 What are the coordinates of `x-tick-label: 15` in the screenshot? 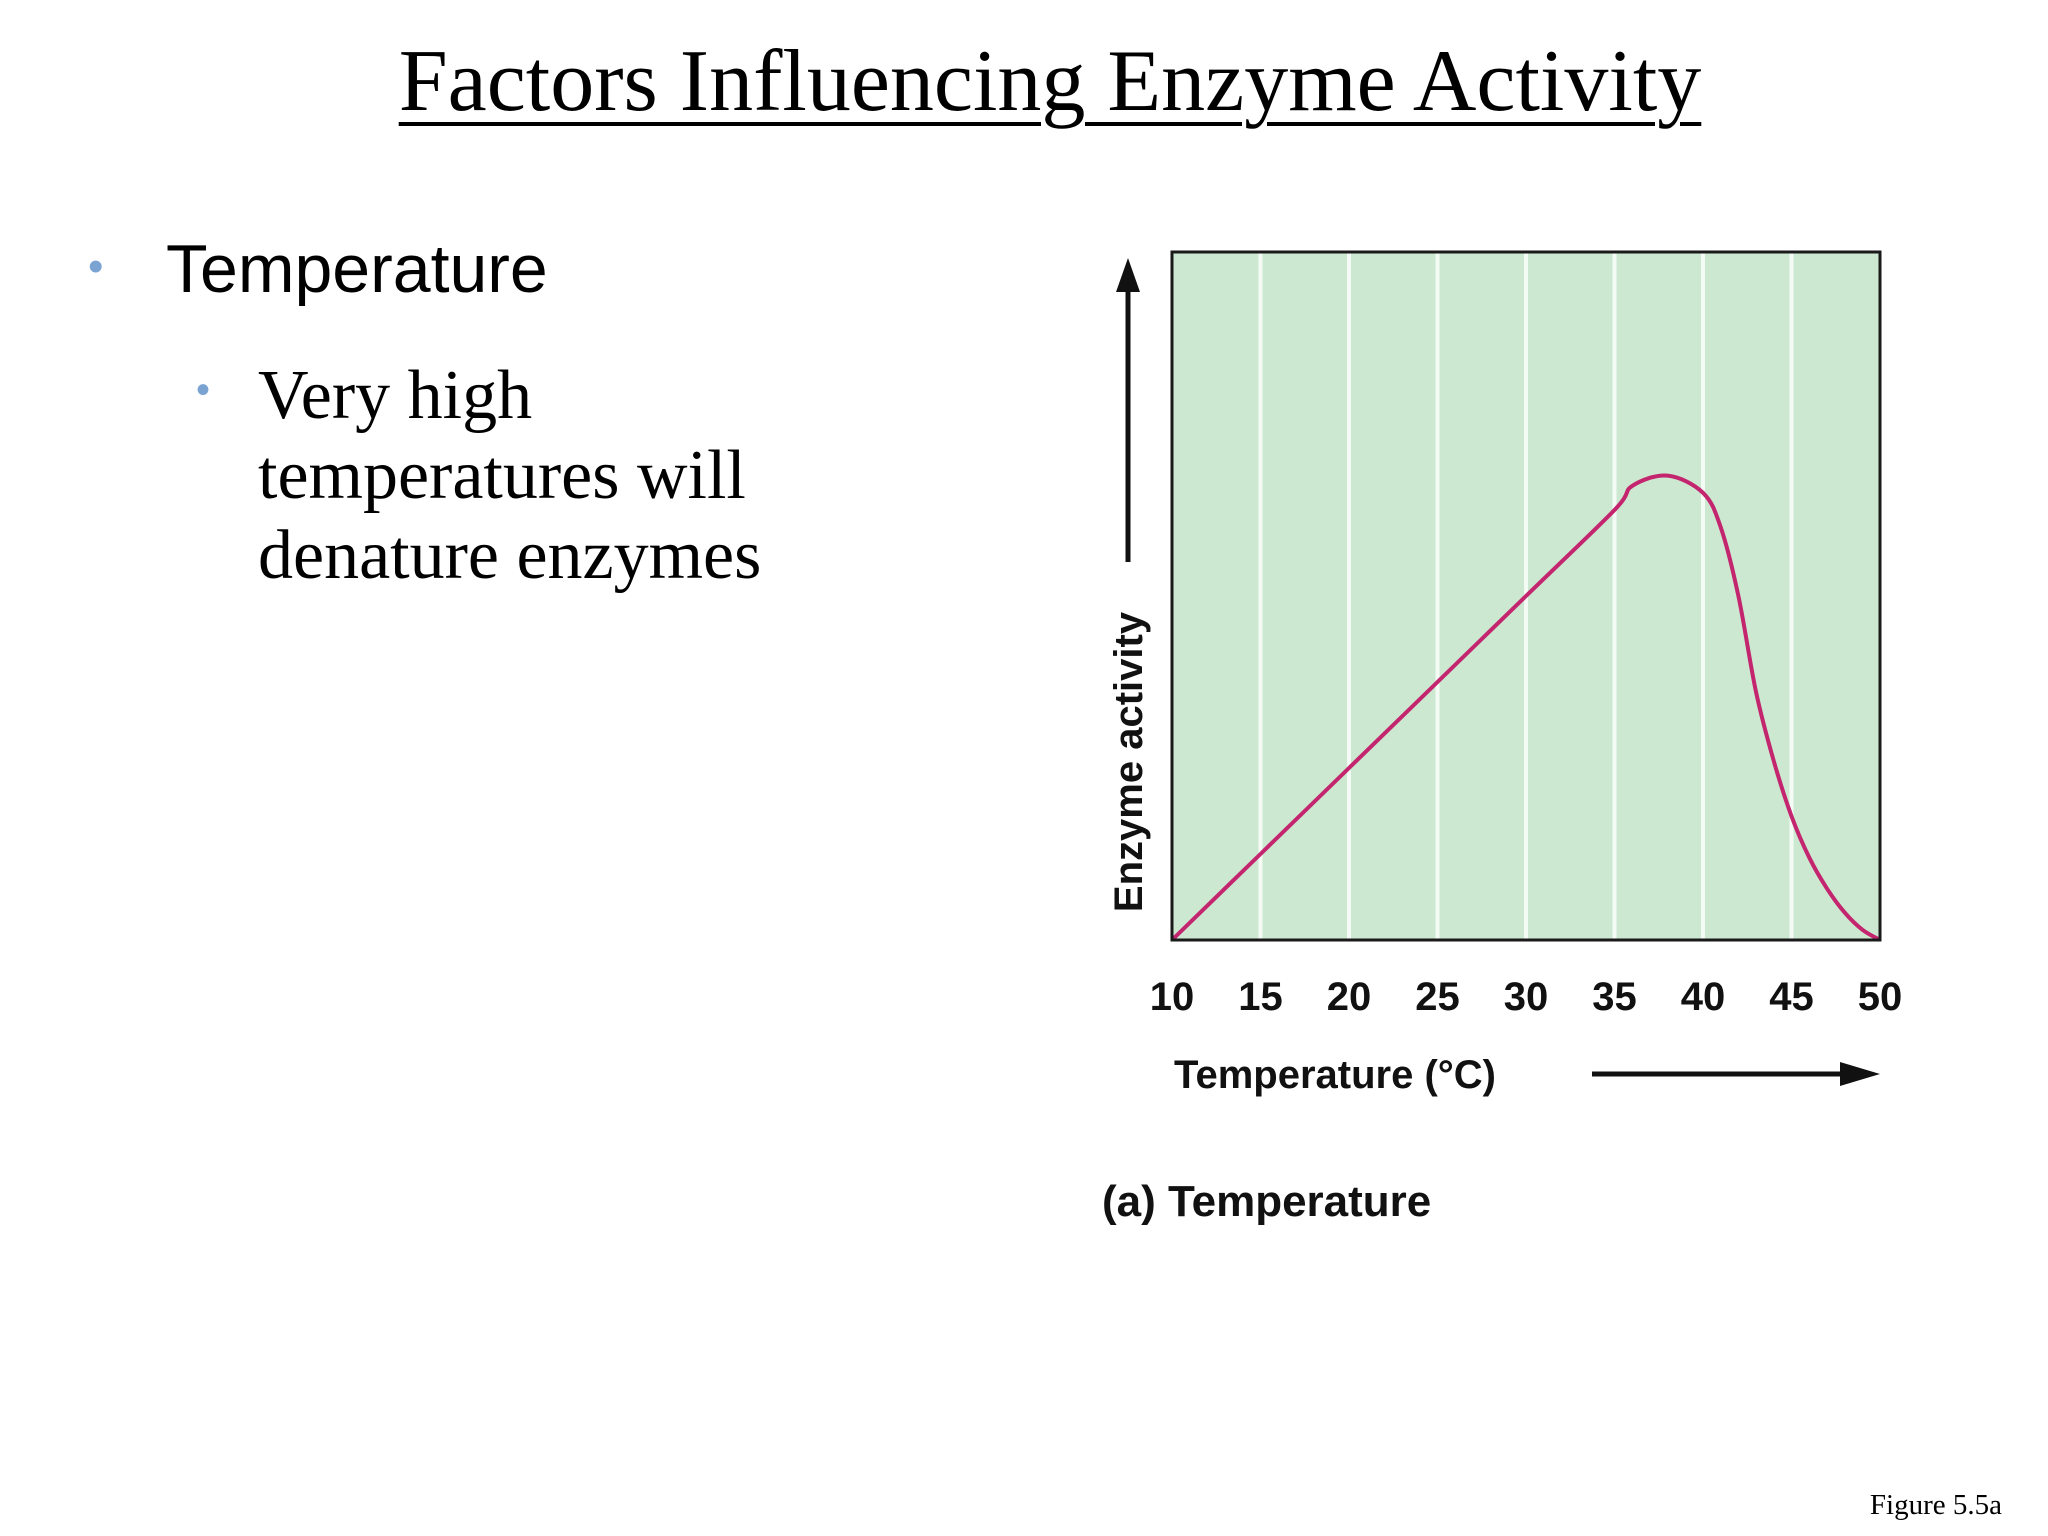 It's located at (1260, 997).